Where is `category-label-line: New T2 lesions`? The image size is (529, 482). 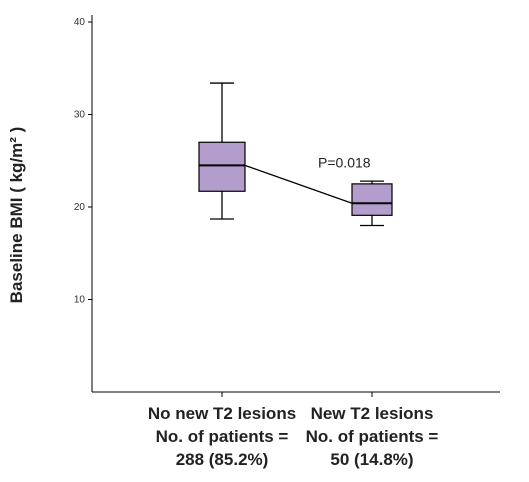
category-label-line: New T2 lesions is located at coordinates (372, 413).